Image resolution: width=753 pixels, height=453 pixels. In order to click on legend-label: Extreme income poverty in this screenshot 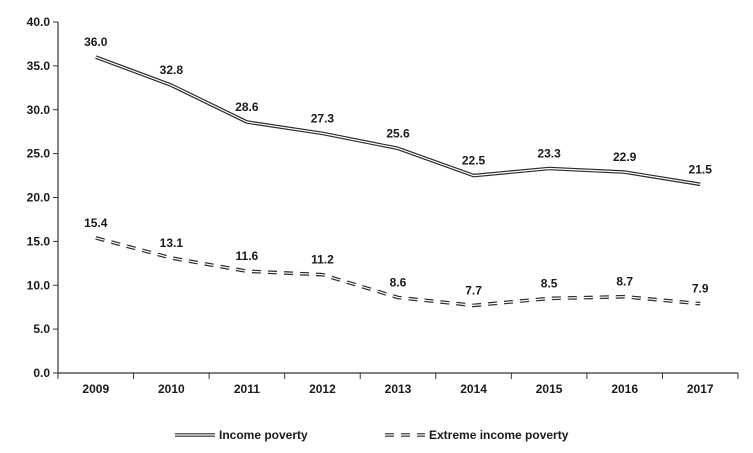, I will do `click(499, 435)`.